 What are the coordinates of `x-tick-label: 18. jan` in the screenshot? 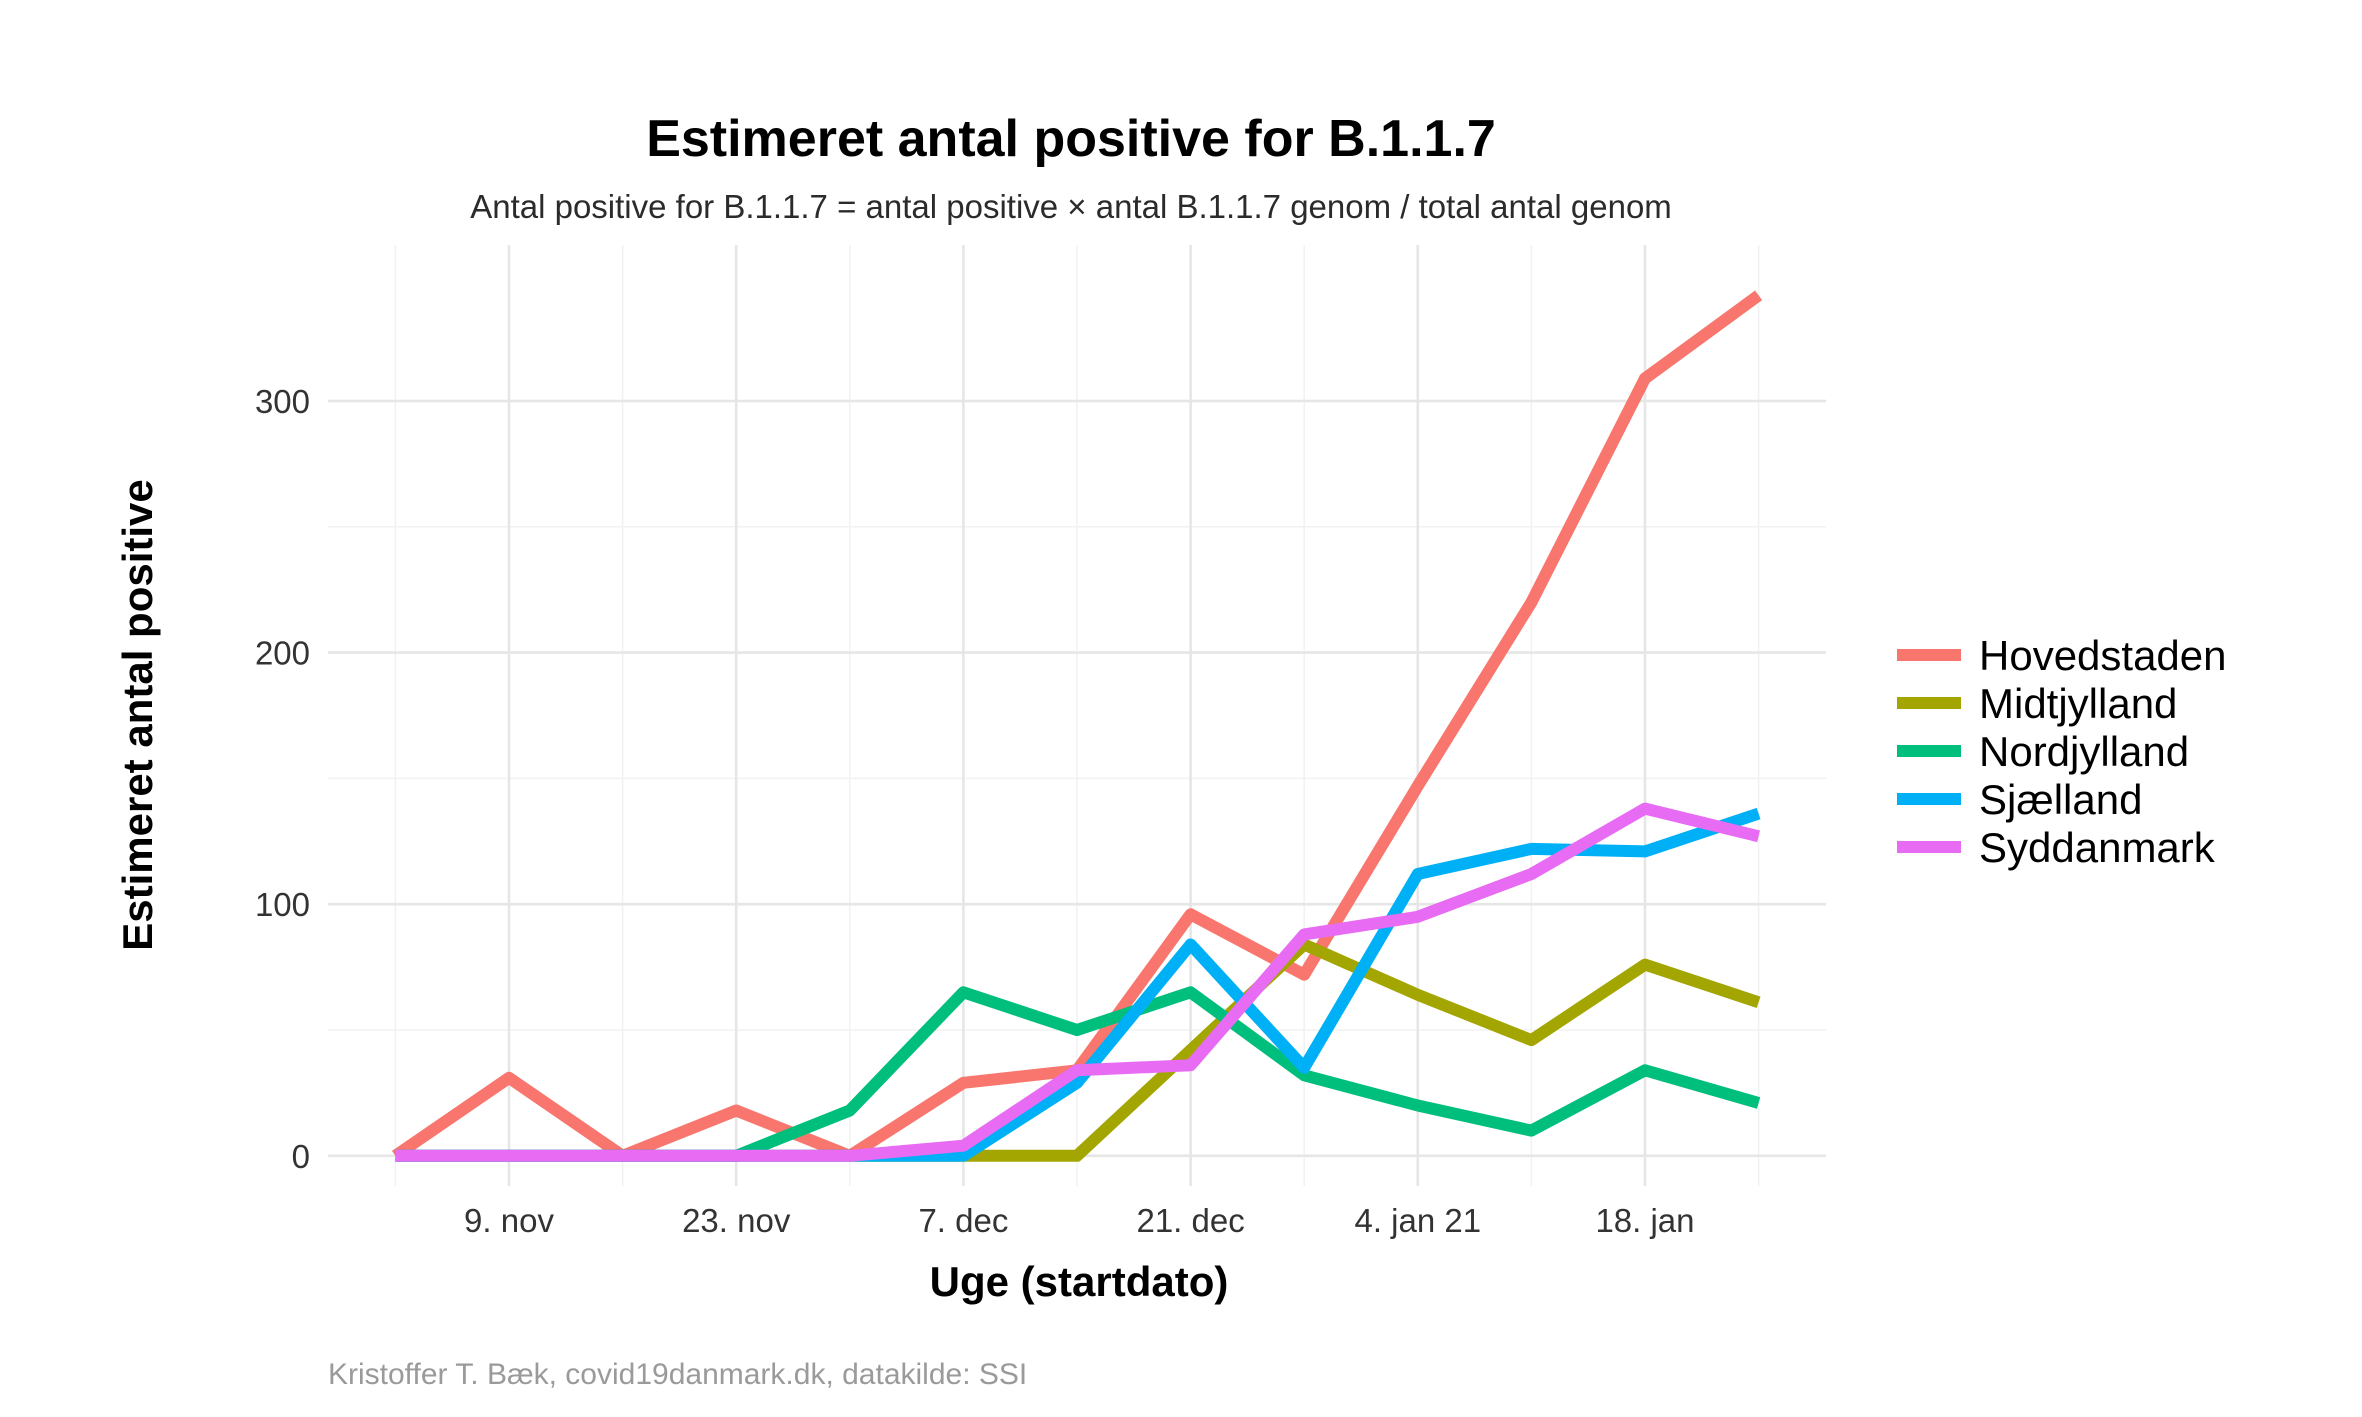 It's located at (1644, 1220).